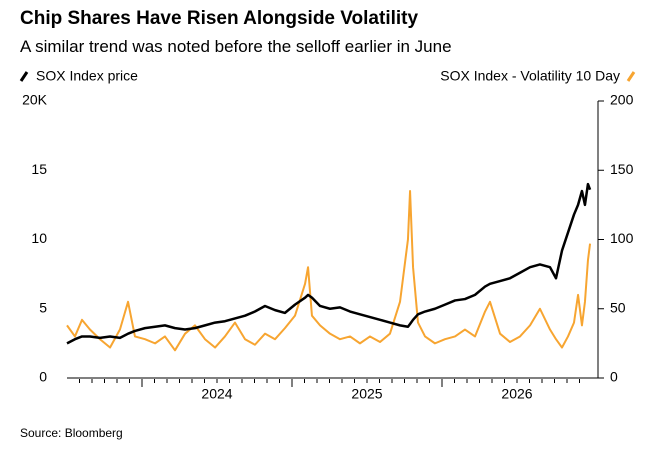 The width and height of the screenshot is (664, 455). I want to click on y2-tick-label: 200, so click(622, 100).